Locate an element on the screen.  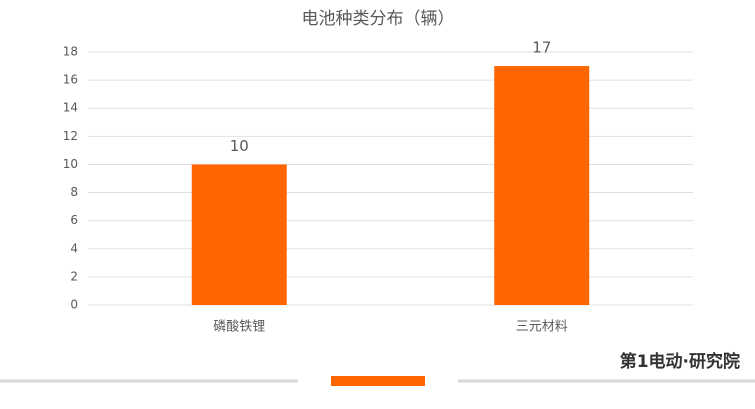
y-tick-label: 8 is located at coordinates (74, 192).